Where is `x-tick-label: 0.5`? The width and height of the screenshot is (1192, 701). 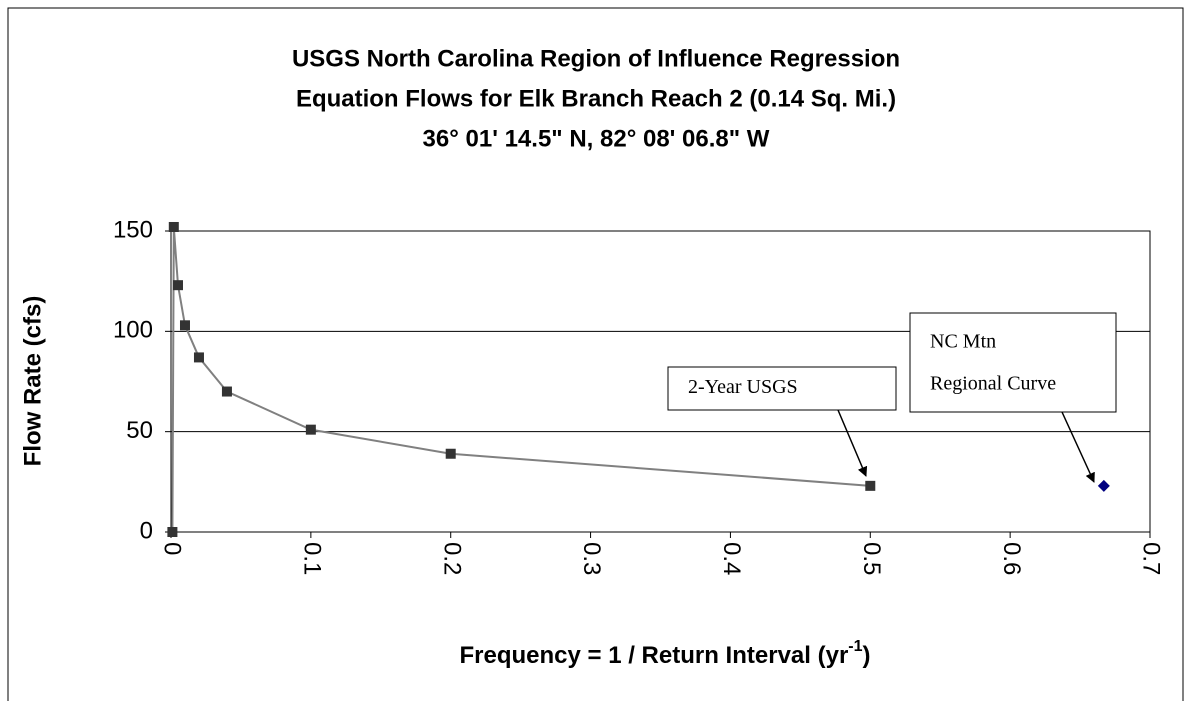 x-tick-label: 0.5 is located at coordinates (871, 558).